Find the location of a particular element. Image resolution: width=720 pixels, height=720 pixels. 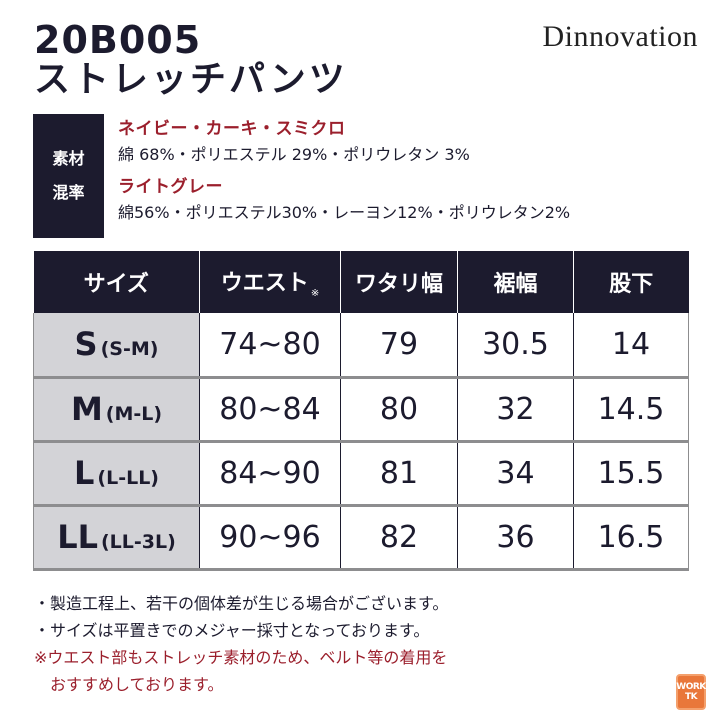

size-cell: L (L-LL) is located at coordinates (116, 474).